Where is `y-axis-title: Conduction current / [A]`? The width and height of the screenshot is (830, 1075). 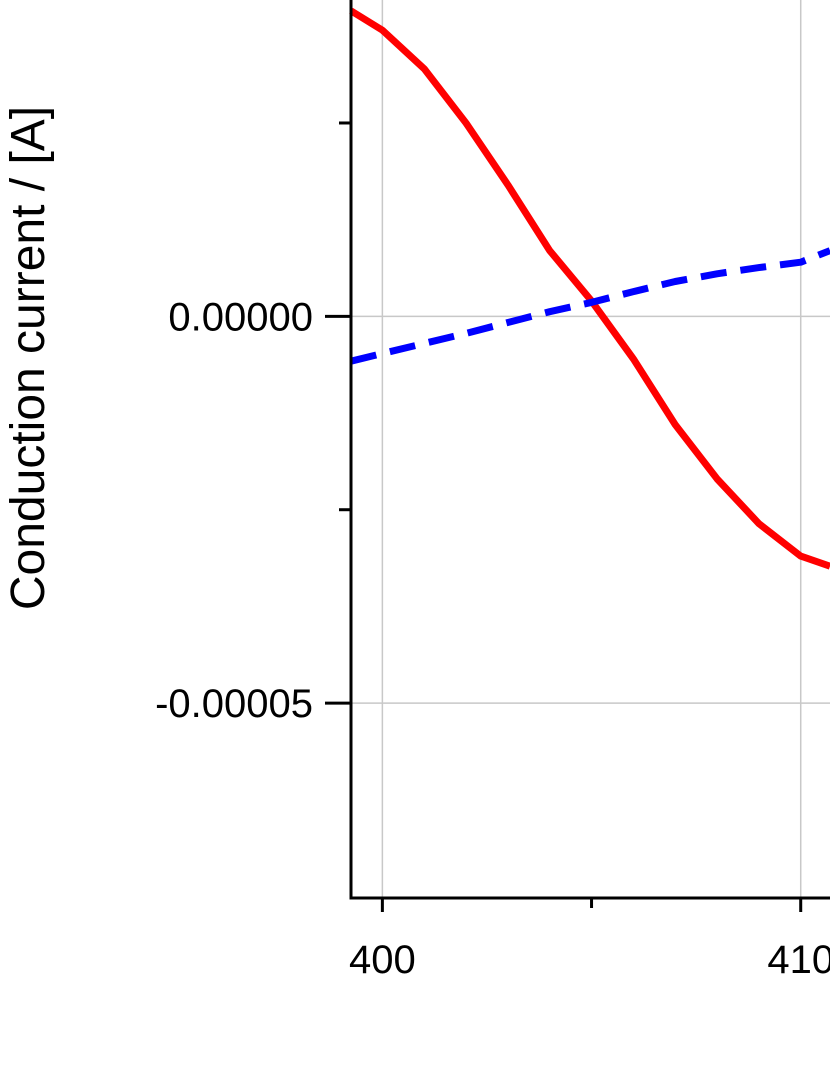 y-axis-title: Conduction current / [A] is located at coordinates (28, 358).